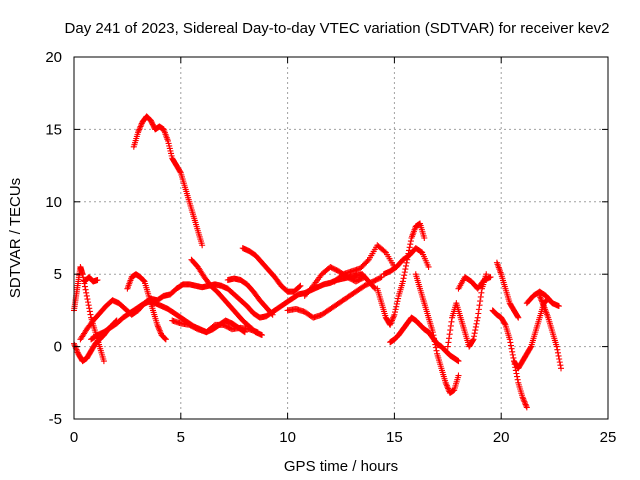 This screenshot has height=480, width=640. I want to click on x-tick-label: 5, so click(181, 437).